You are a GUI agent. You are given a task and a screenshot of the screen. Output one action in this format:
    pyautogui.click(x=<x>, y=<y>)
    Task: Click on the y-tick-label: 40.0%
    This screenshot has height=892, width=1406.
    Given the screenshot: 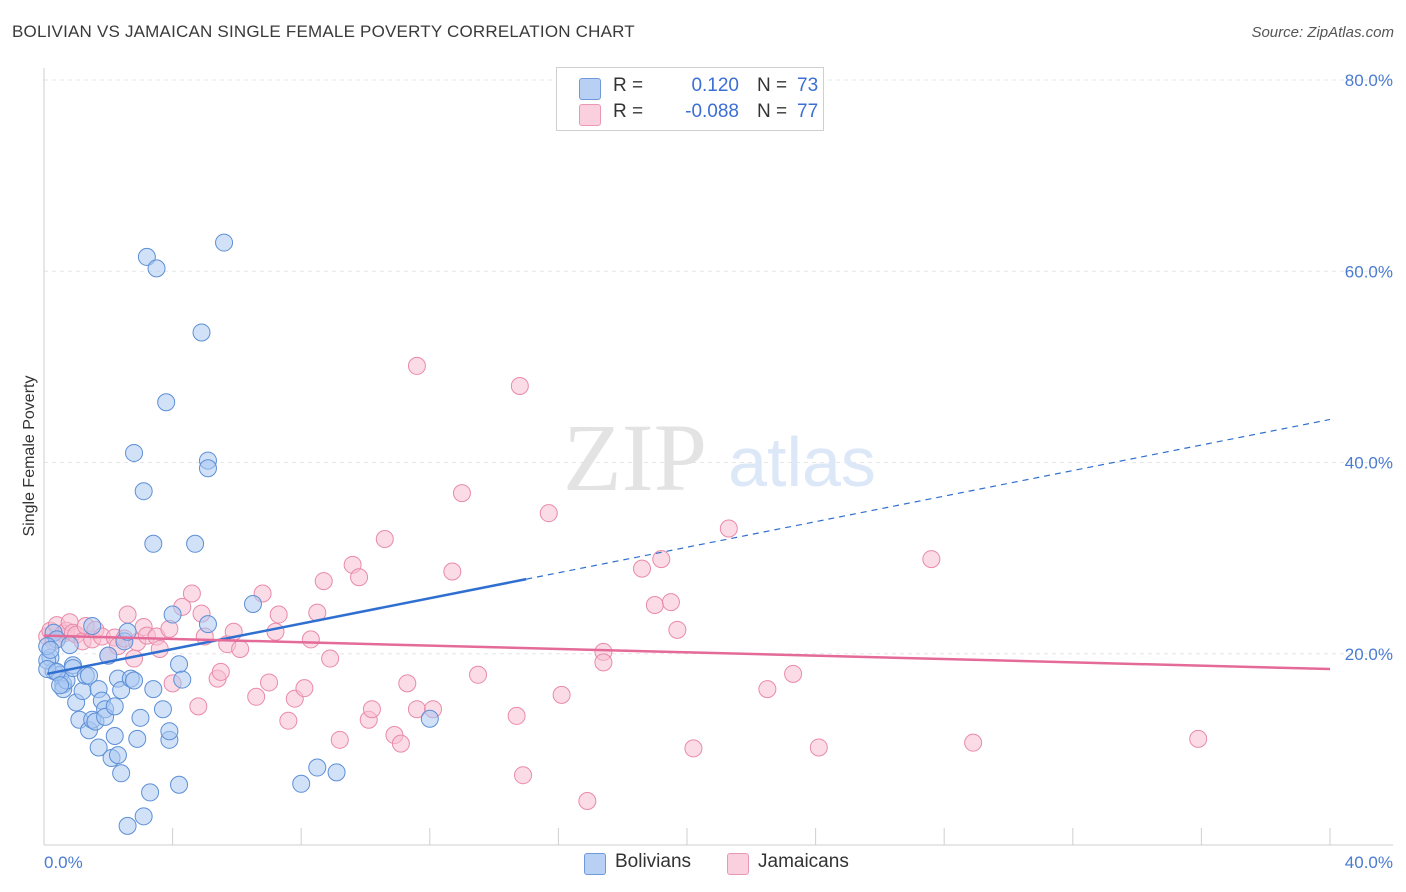 What is the action you would take?
    pyautogui.click(x=1369, y=463)
    